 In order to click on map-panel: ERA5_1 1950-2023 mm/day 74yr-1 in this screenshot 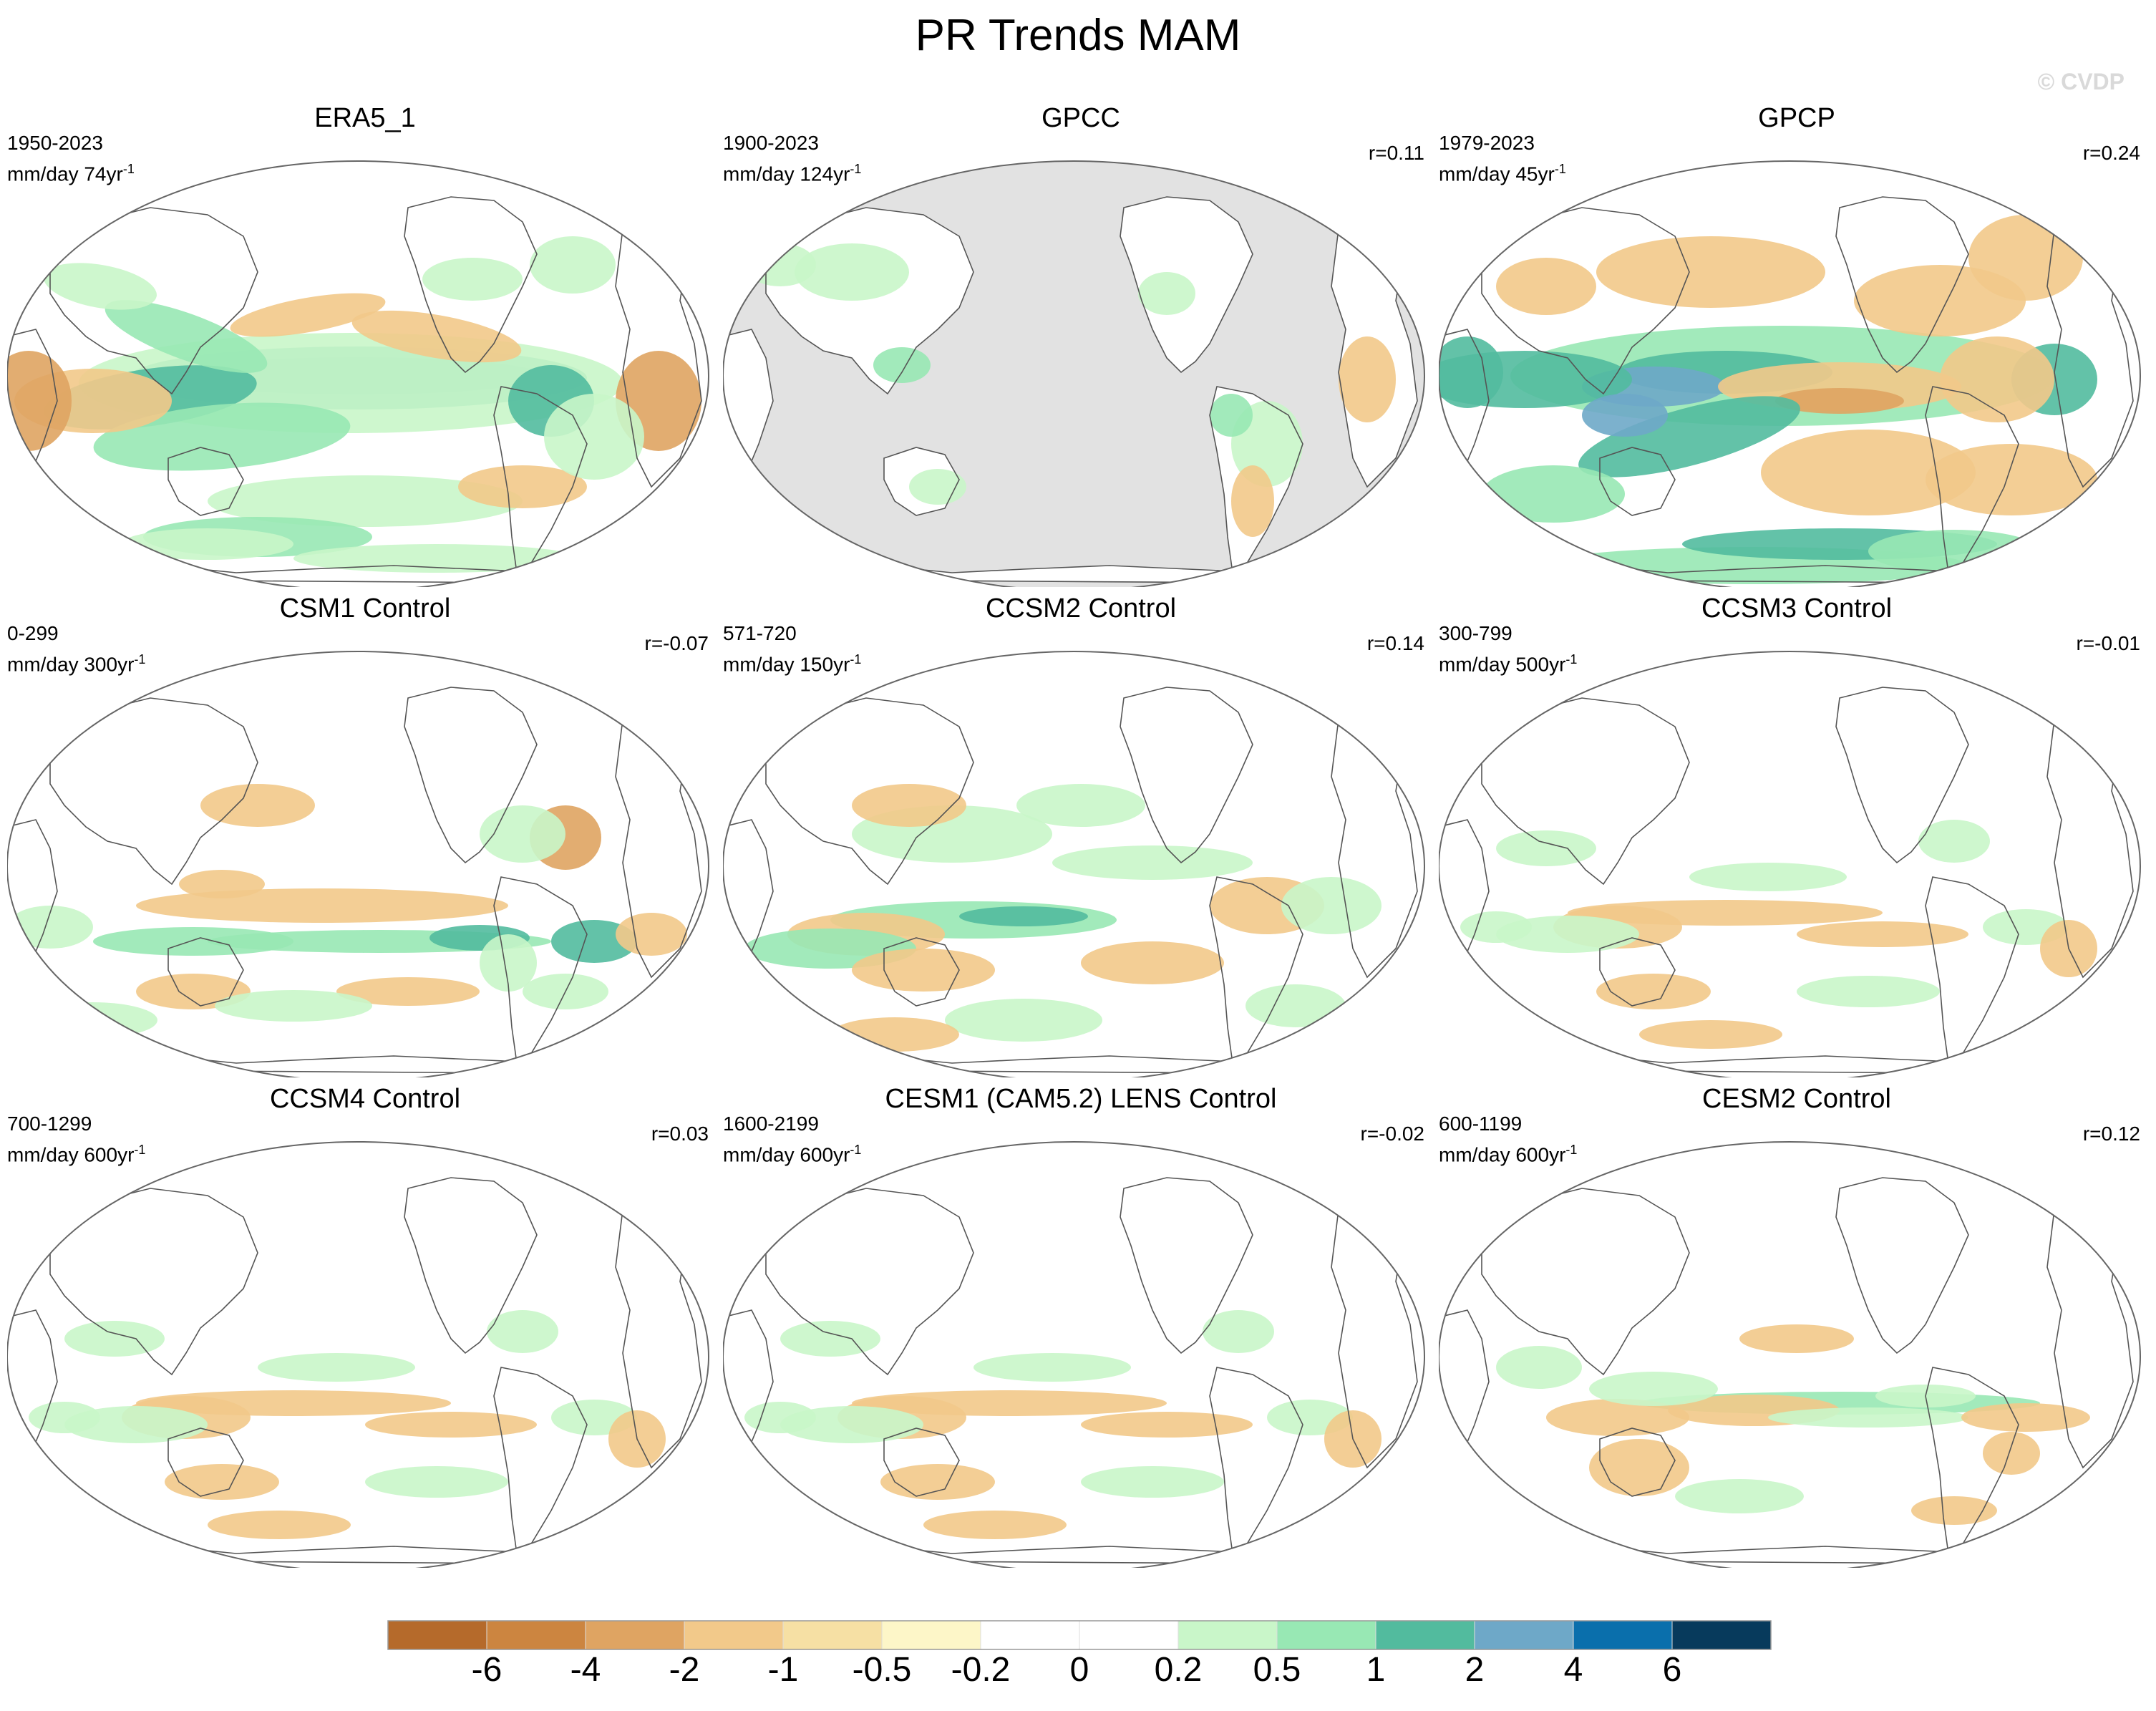, I will do `click(365, 343)`.